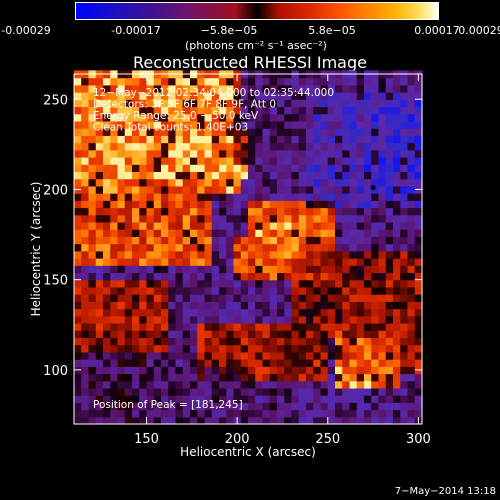  What do you see at coordinates (55, 371) in the screenshot?
I see `y-tick-label: 100` at bounding box center [55, 371].